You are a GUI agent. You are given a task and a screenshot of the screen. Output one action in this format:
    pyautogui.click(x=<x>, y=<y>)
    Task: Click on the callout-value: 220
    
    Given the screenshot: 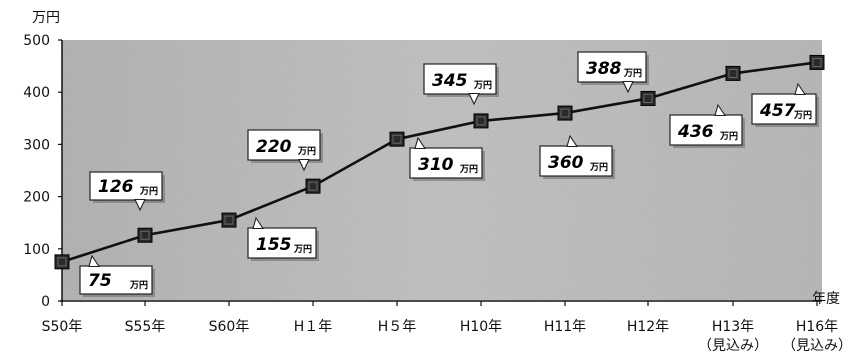 What is the action you would take?
    pyautogui.click(x=274, y=147)
    